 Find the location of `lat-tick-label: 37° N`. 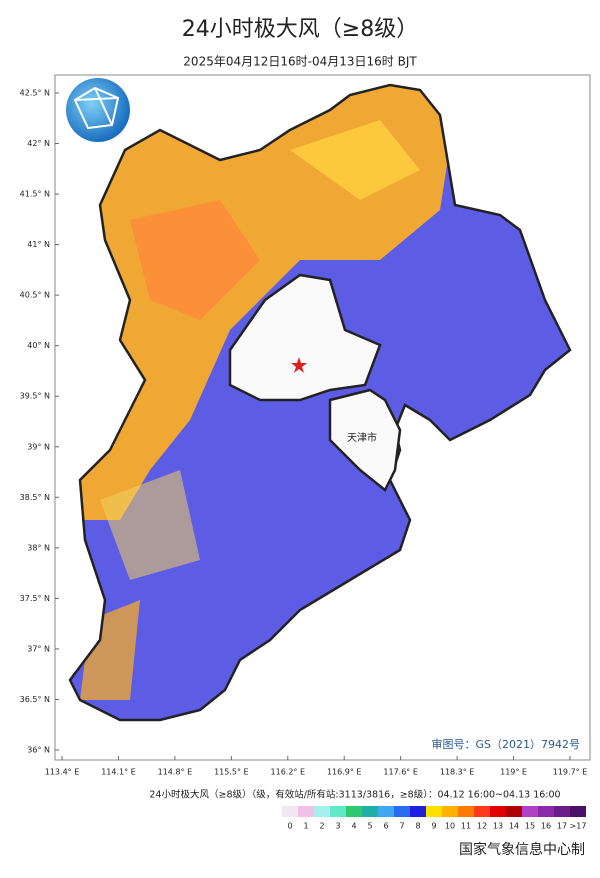

lat-tick-label: 37° N is located at coordinates (38, 648).